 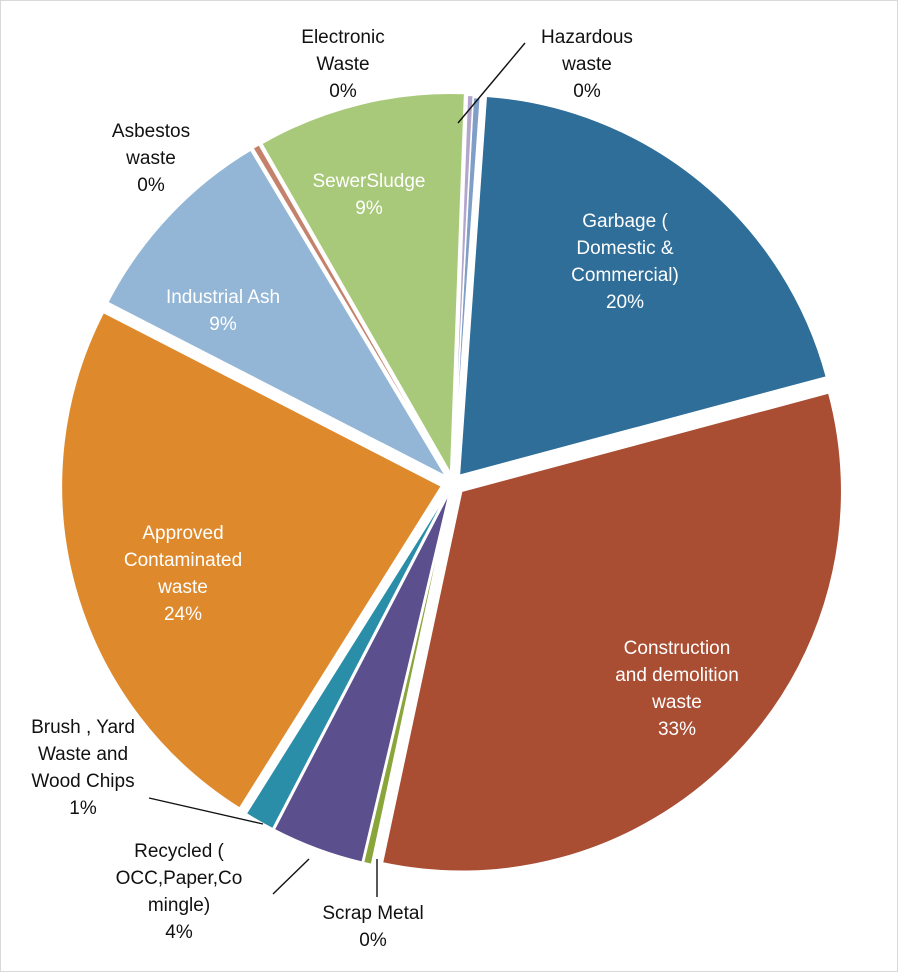 I want to click on slice-label-industrial-ash: Industrial Ash 9%, so click(x=223, y=311).